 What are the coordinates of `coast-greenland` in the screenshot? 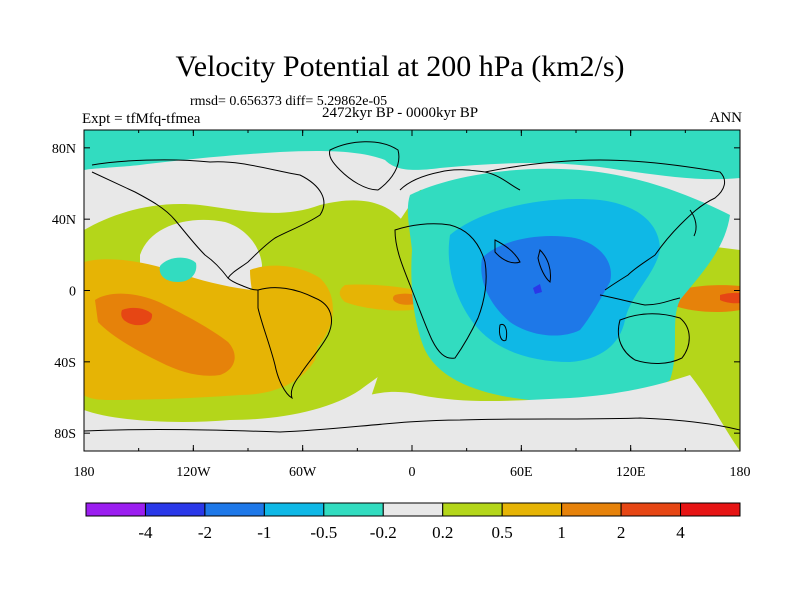 It's located at (364, 166).